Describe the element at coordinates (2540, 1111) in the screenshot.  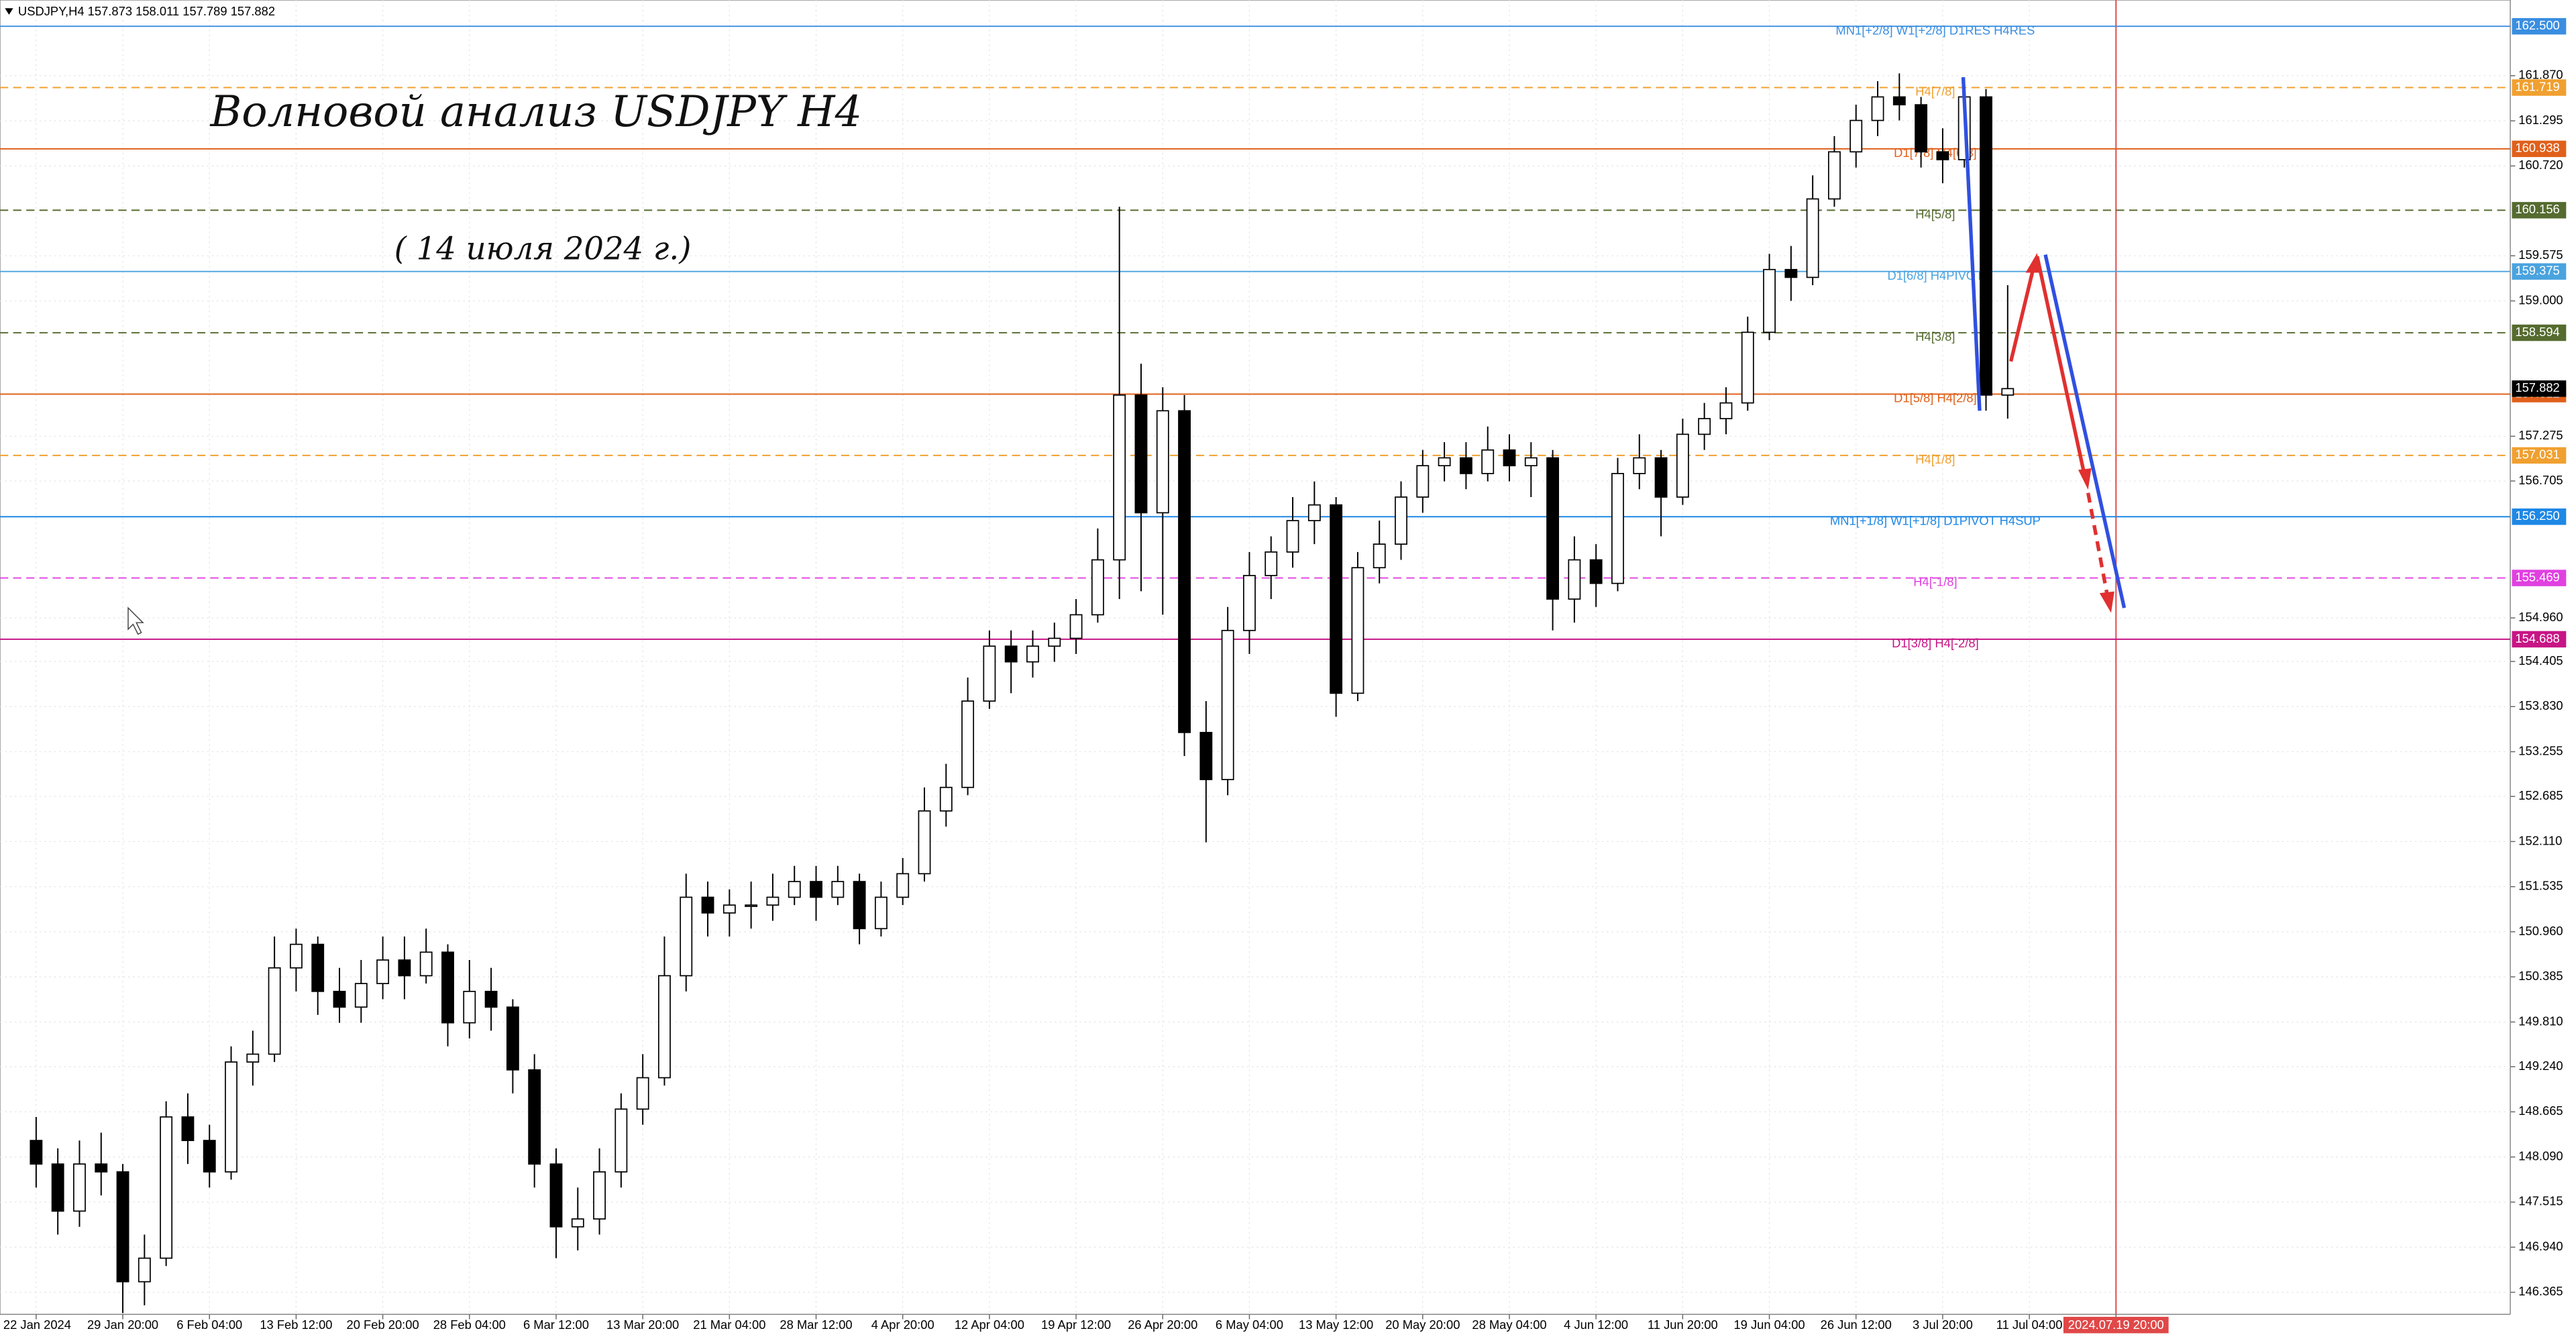
I see `y-tick-label: 148.665` at that location.